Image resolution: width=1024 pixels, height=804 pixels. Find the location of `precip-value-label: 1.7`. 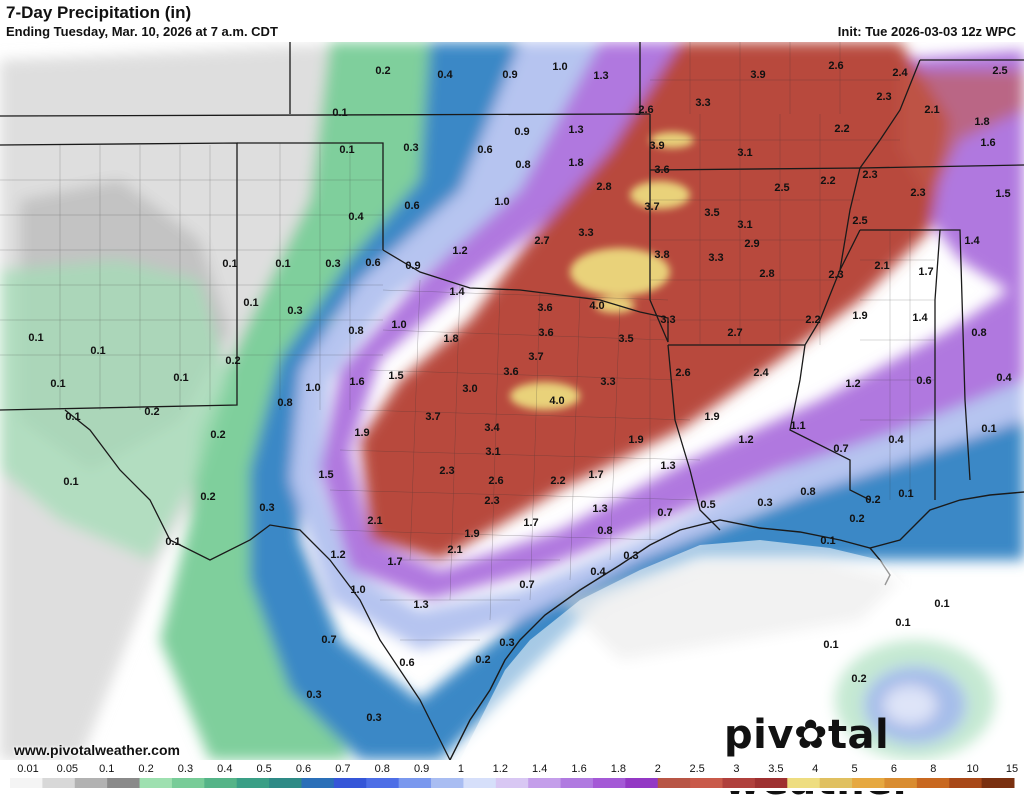

precip-value-label: 1.7 is located at coordinates (925, 272).